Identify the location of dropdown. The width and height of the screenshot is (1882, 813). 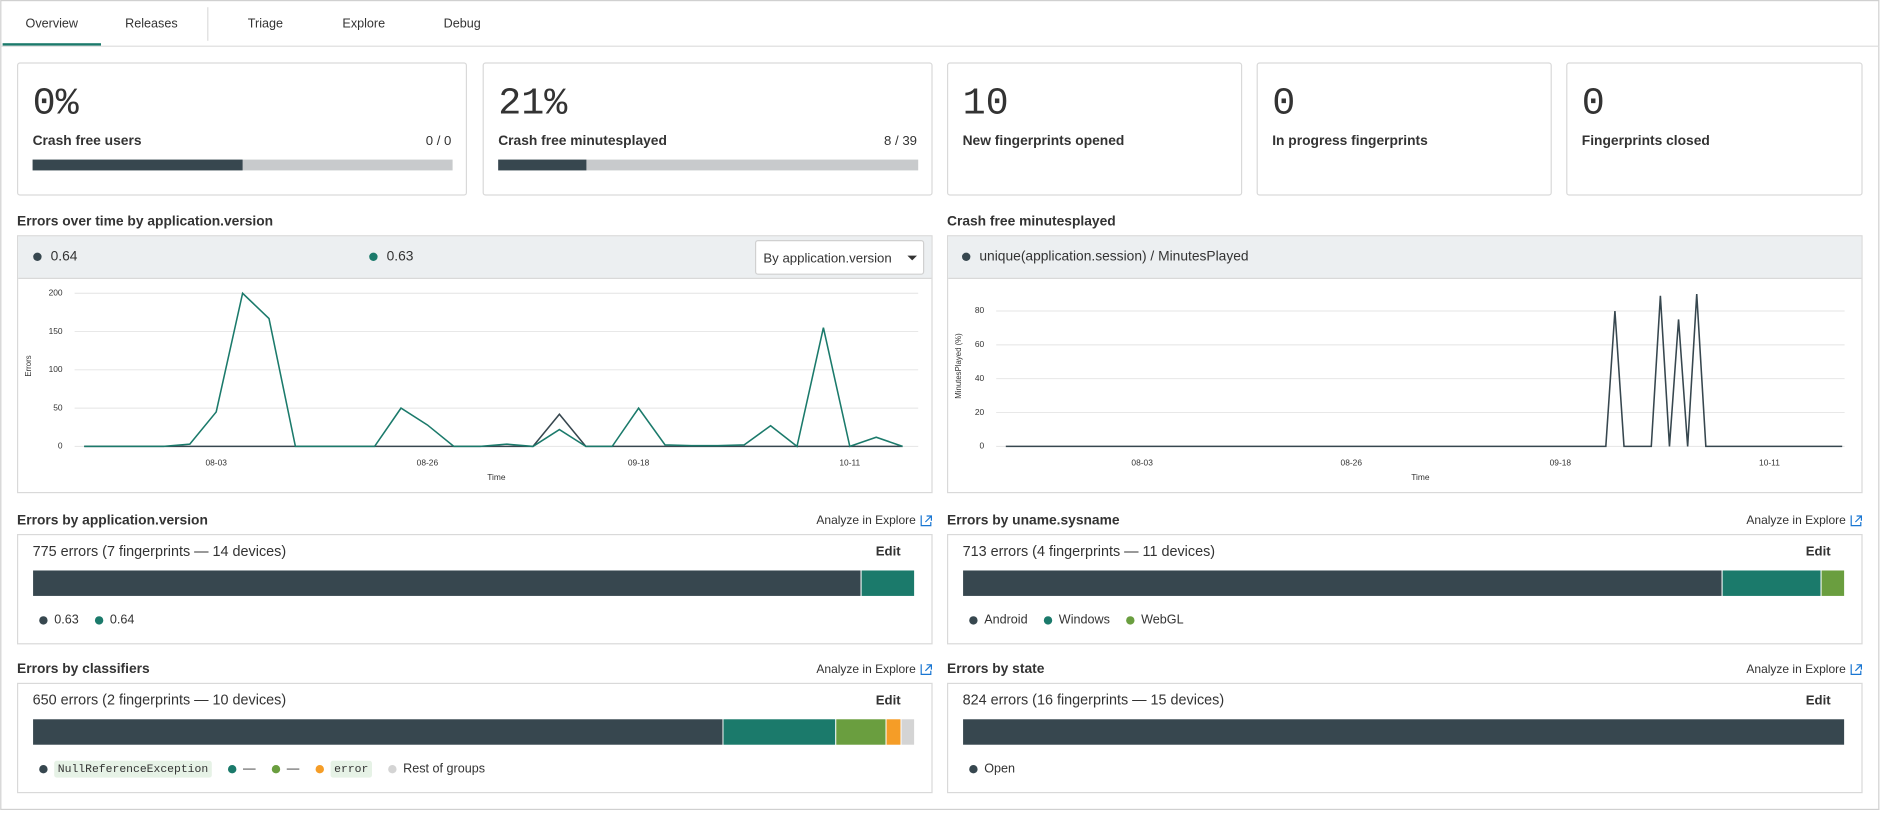
(839, 257).